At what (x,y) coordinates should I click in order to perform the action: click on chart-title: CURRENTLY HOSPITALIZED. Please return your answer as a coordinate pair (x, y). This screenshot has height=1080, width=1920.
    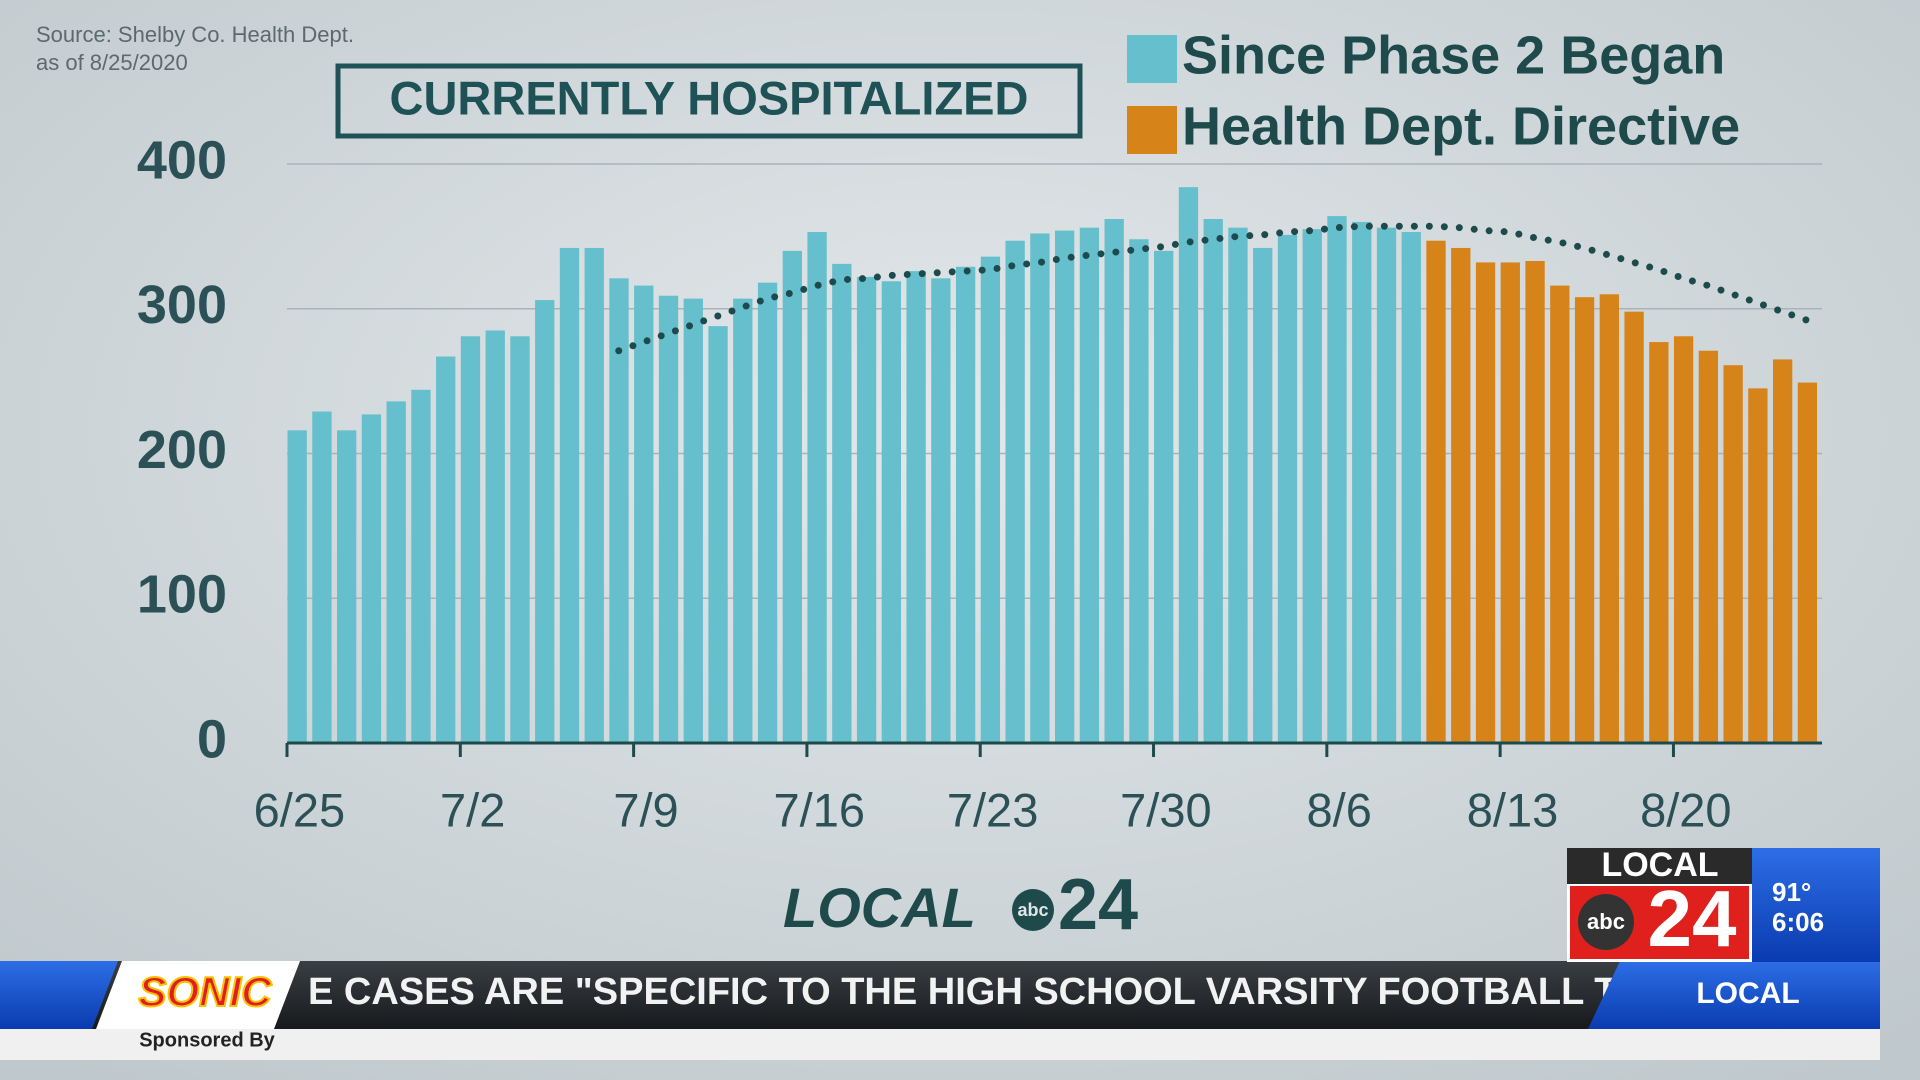
    Looking at the image, I should click on (709, 97).